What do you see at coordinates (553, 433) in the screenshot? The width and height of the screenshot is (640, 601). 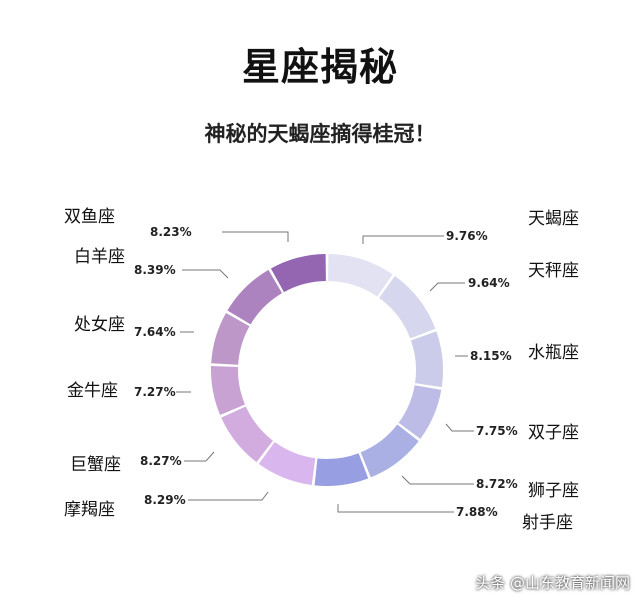 I see `sign-label-双子座: 双子座` at bounding box center [553, 433].